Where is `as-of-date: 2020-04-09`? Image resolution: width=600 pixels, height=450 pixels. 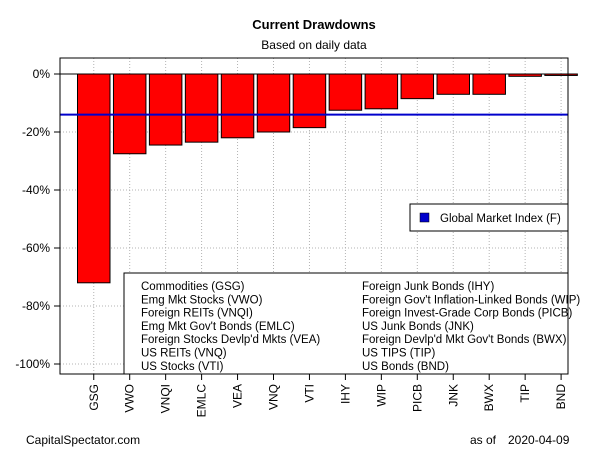
as-of-date: 2020-04-09 is located at coordinates (539, 440).